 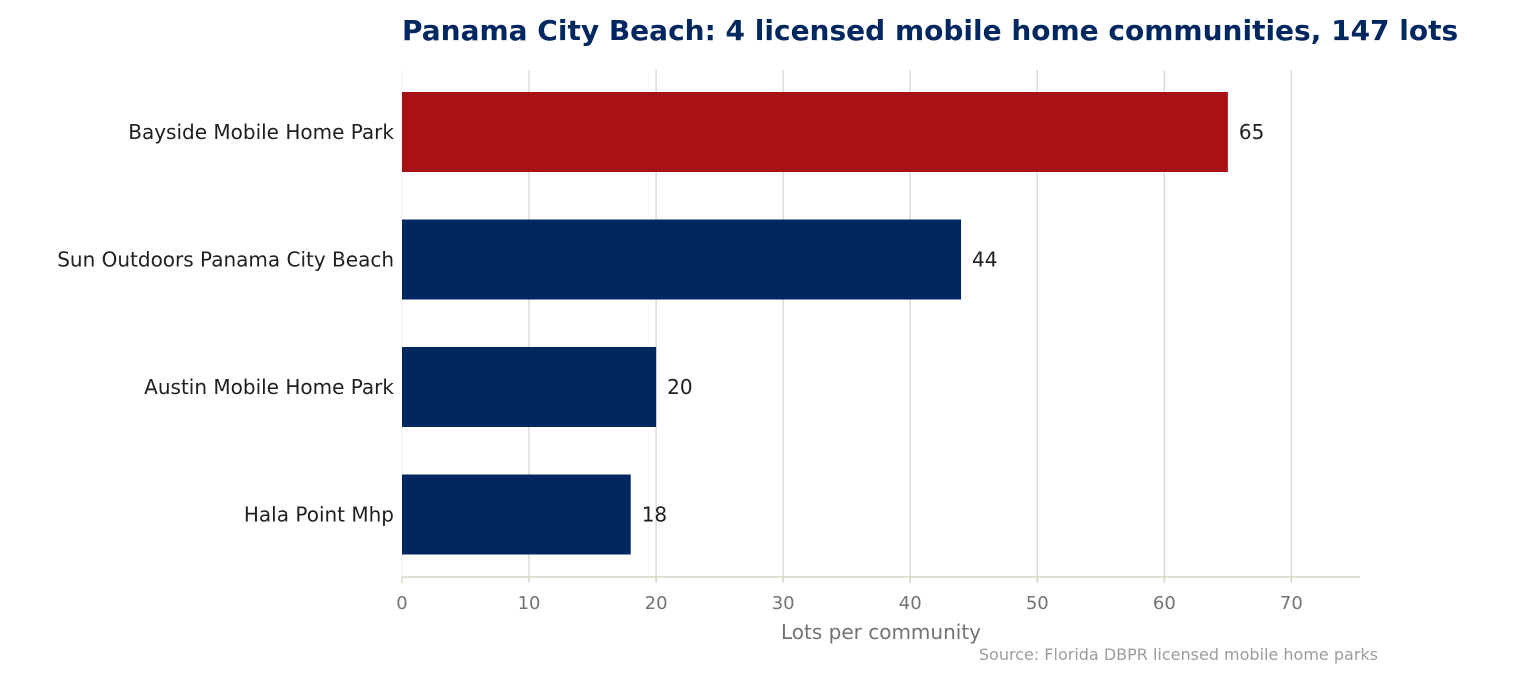 I want to click on x-tick-label: 40, so click(x=910, y=603).